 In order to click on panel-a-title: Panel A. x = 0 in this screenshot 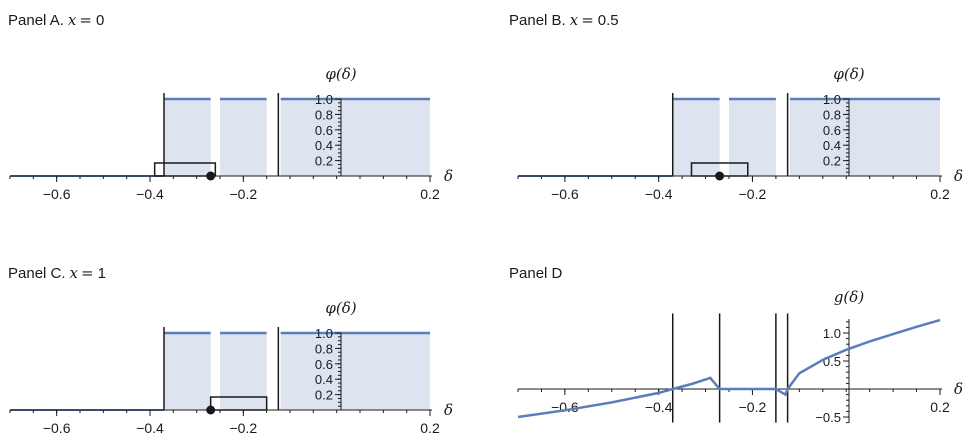, I will do `click(56, 20)`.